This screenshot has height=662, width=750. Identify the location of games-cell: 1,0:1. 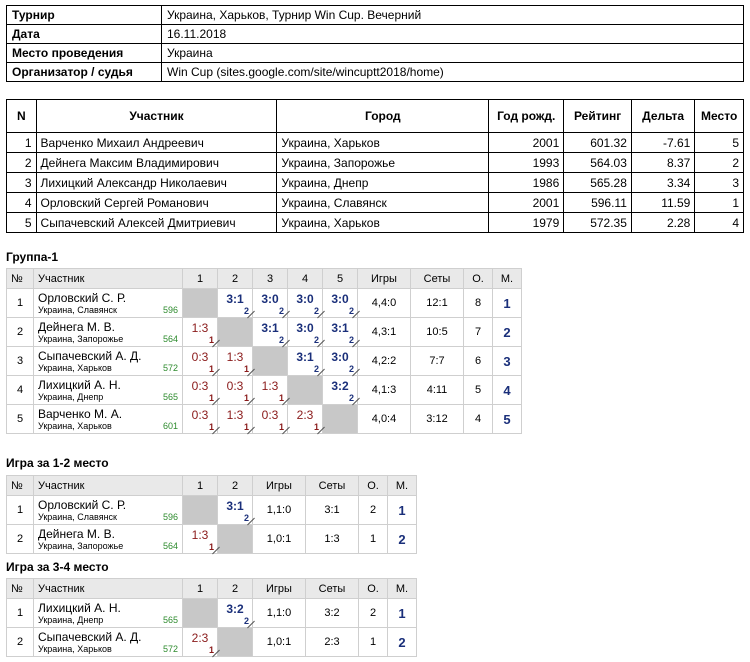
(279, 539).